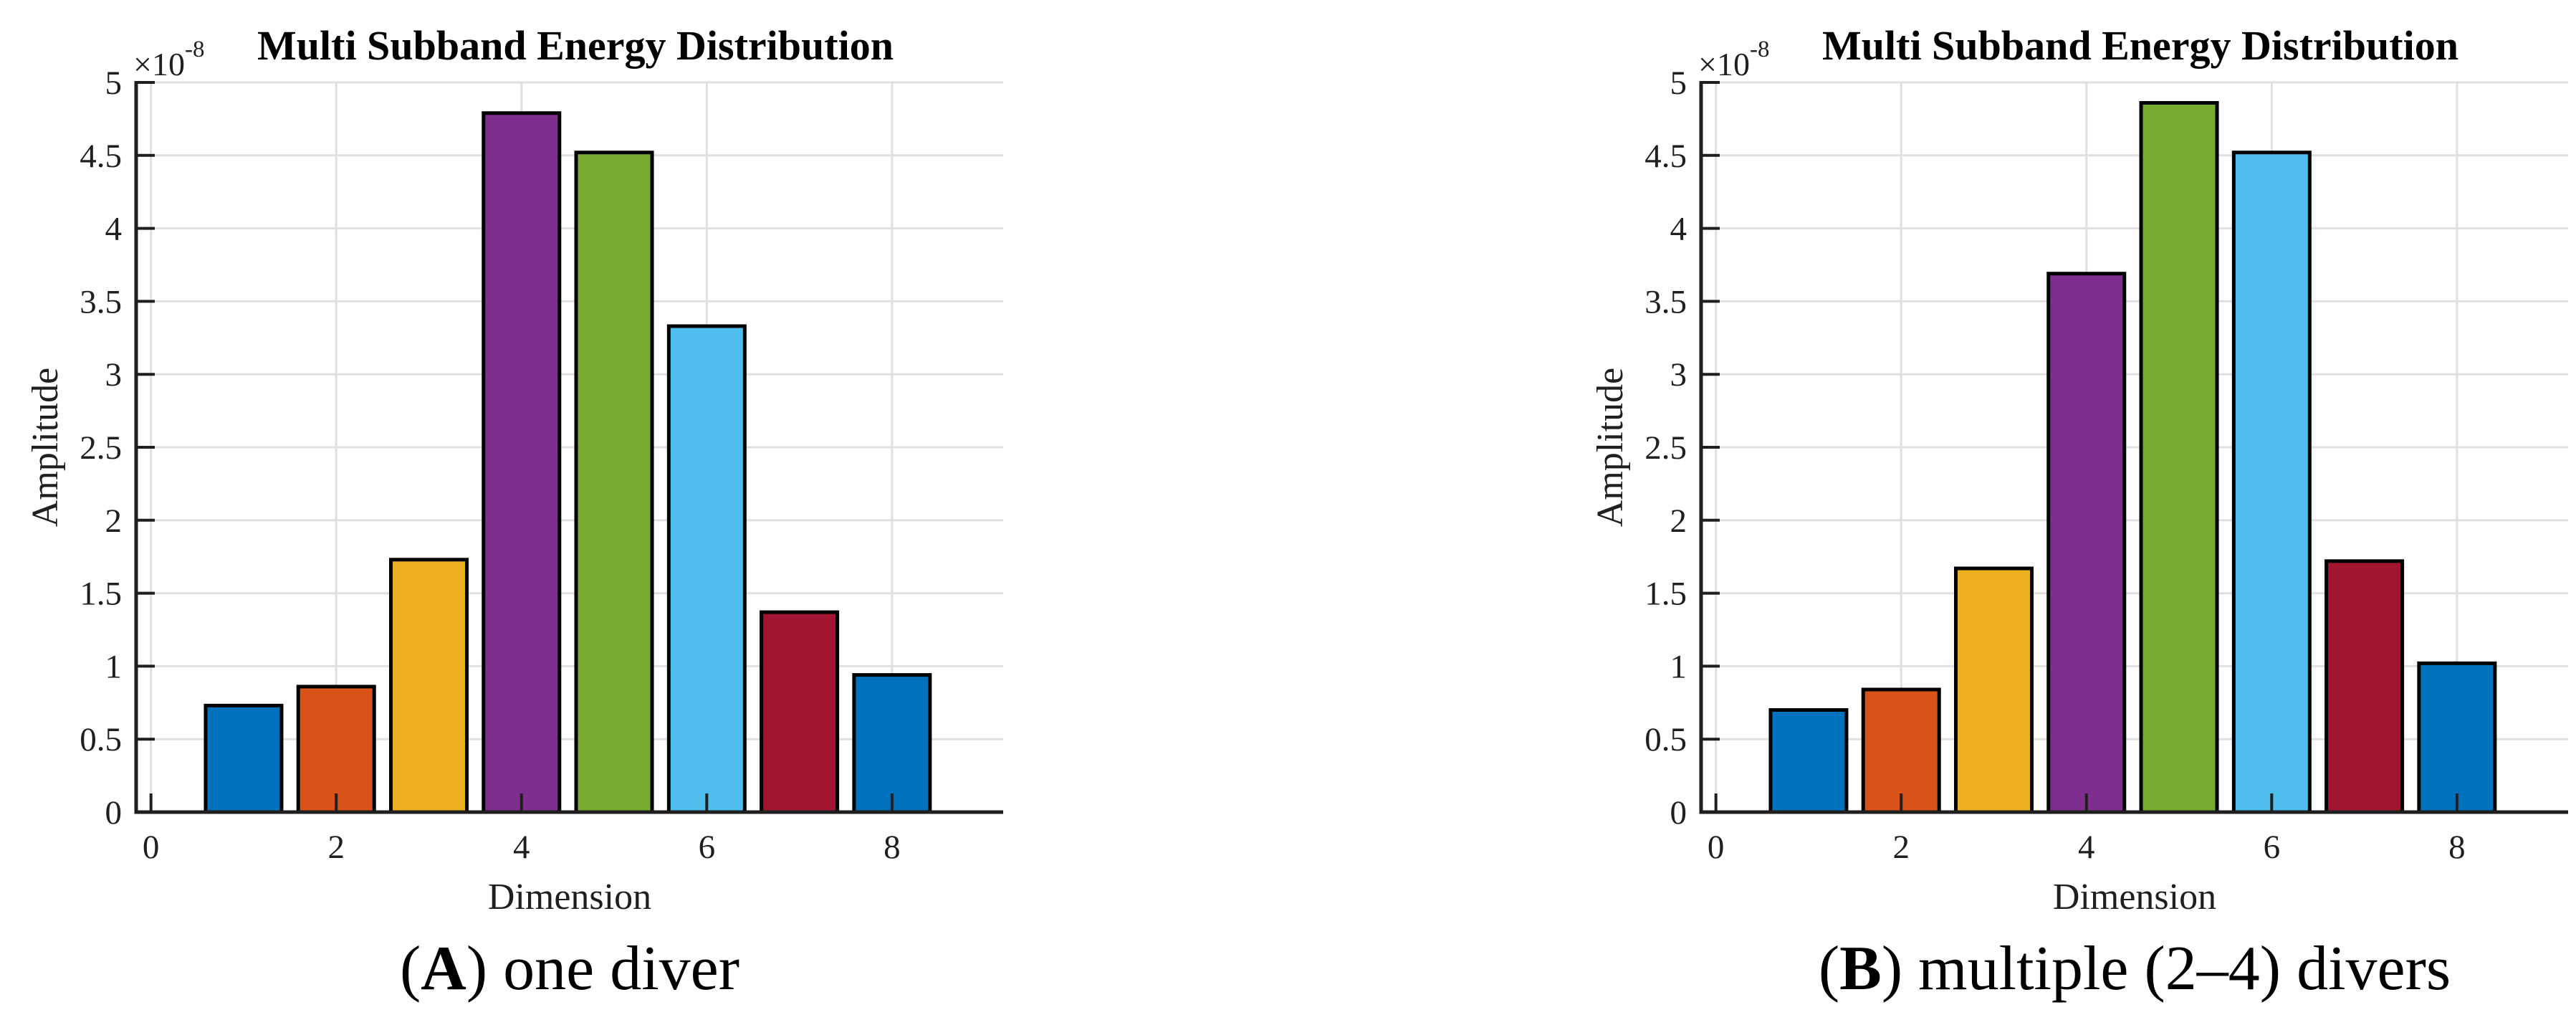 The height and width of the screenshot is (1025, 2576). I want to click on subfigure-b-caption: (B) multiple (2–4) divers, so click(2124, 969).